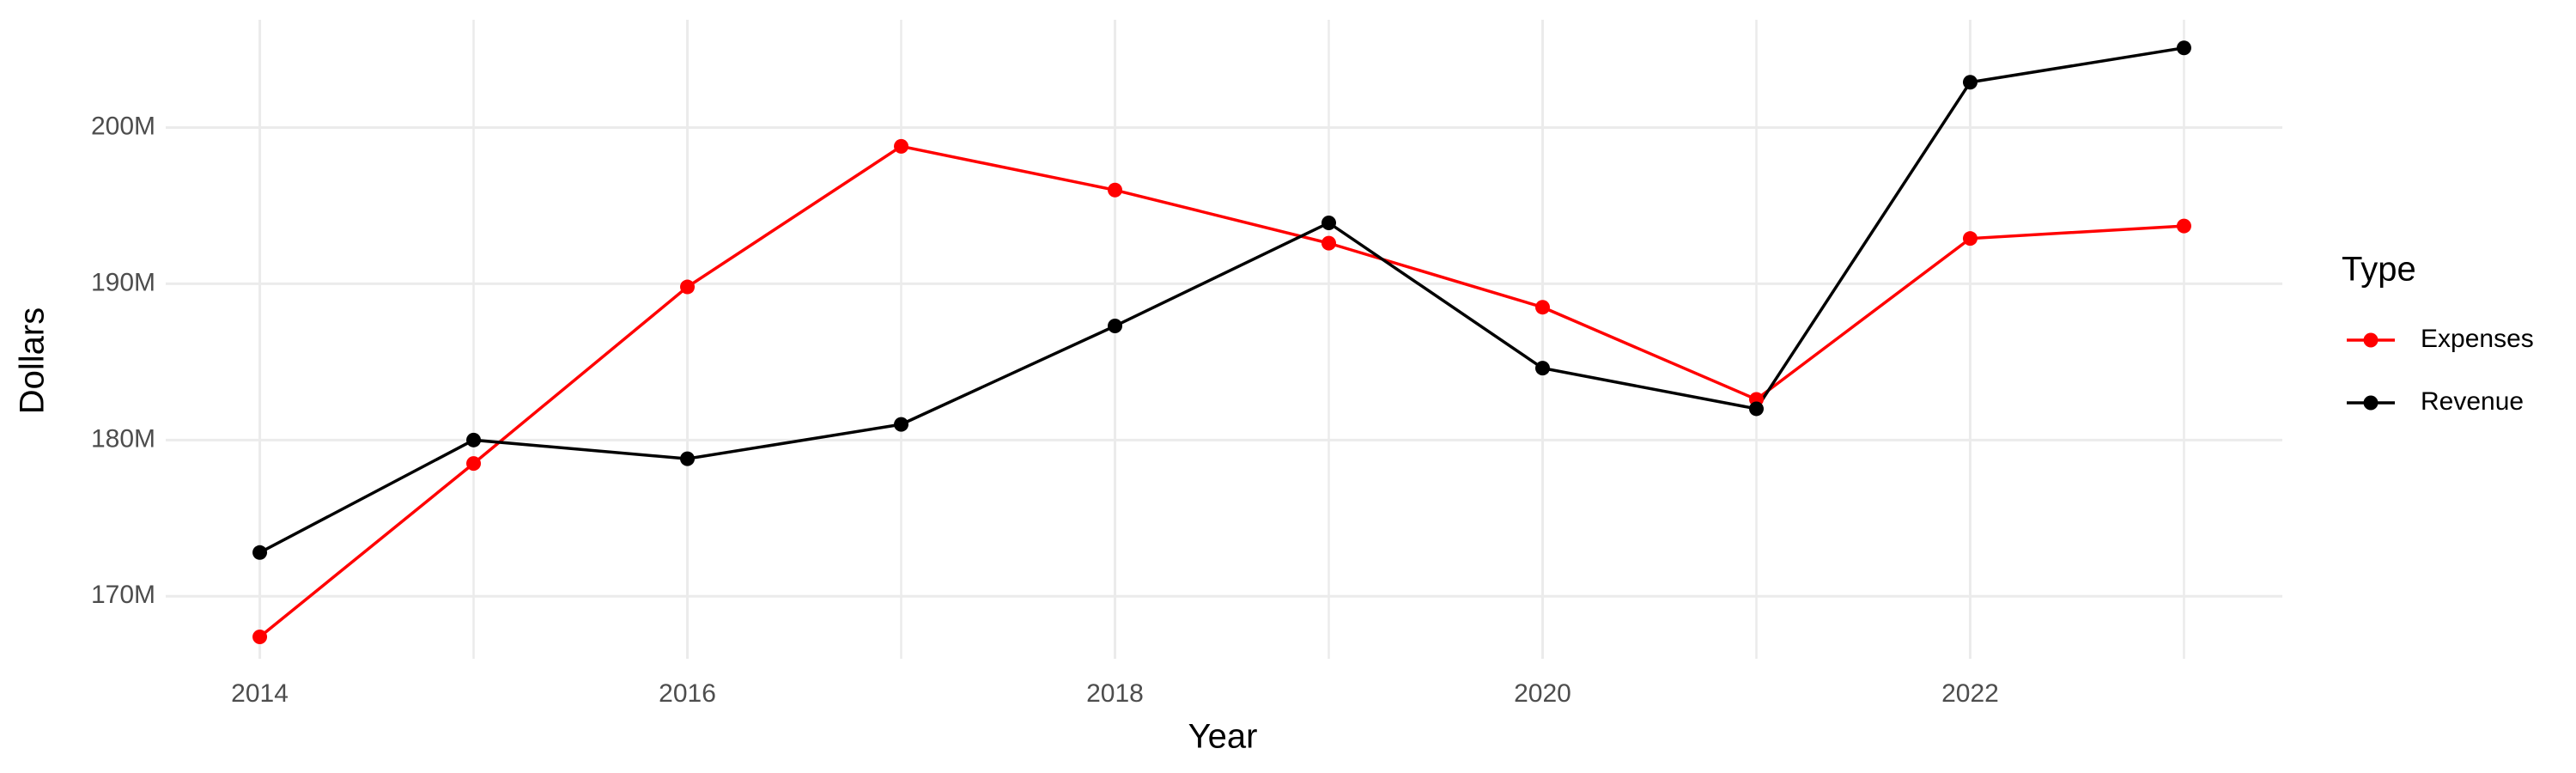 The width and height of the screenshot is (2576, 773). Describe the element at coordinates (687, 693) in the screenshot. I see `x-tick-label: 2016` at that location.